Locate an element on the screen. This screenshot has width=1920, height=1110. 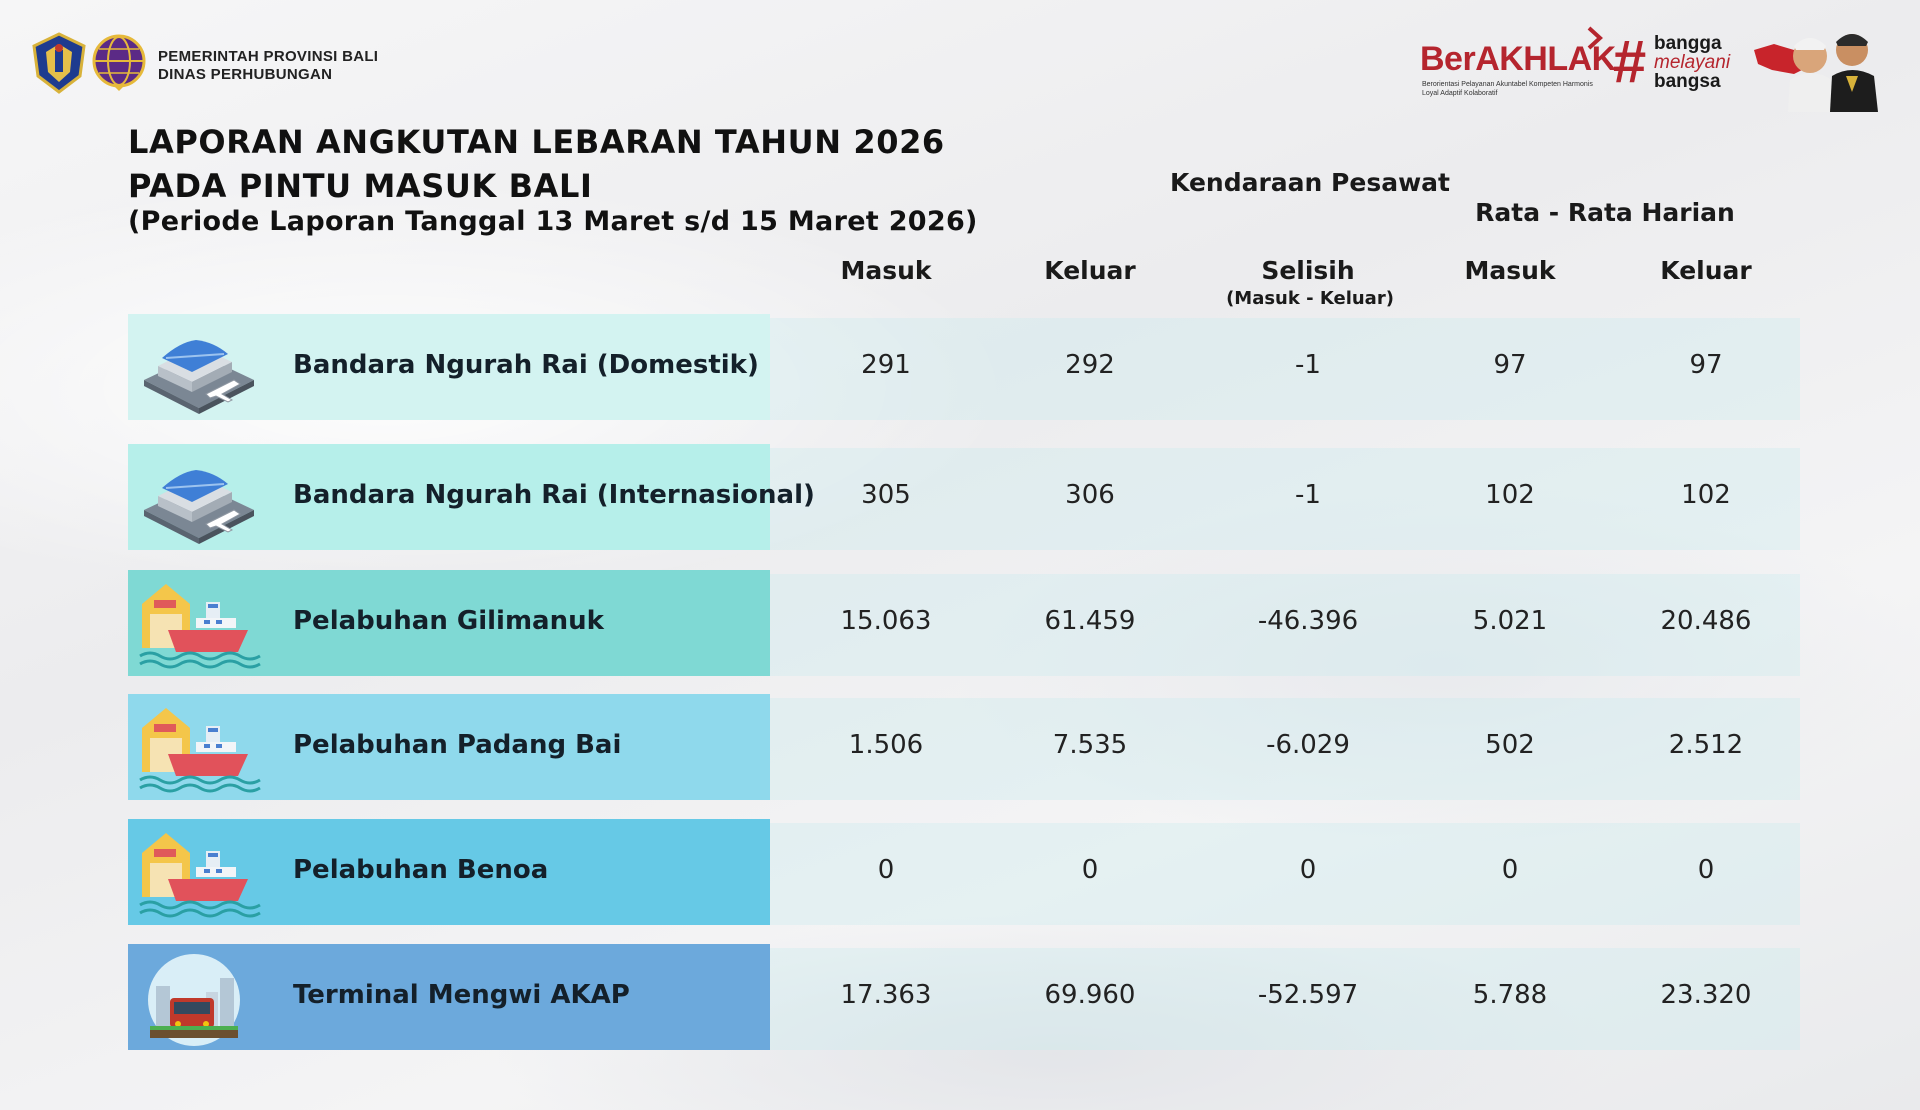
row-label-cell: Pelabuhan Padang Bai is located at coordinates (449, 747).